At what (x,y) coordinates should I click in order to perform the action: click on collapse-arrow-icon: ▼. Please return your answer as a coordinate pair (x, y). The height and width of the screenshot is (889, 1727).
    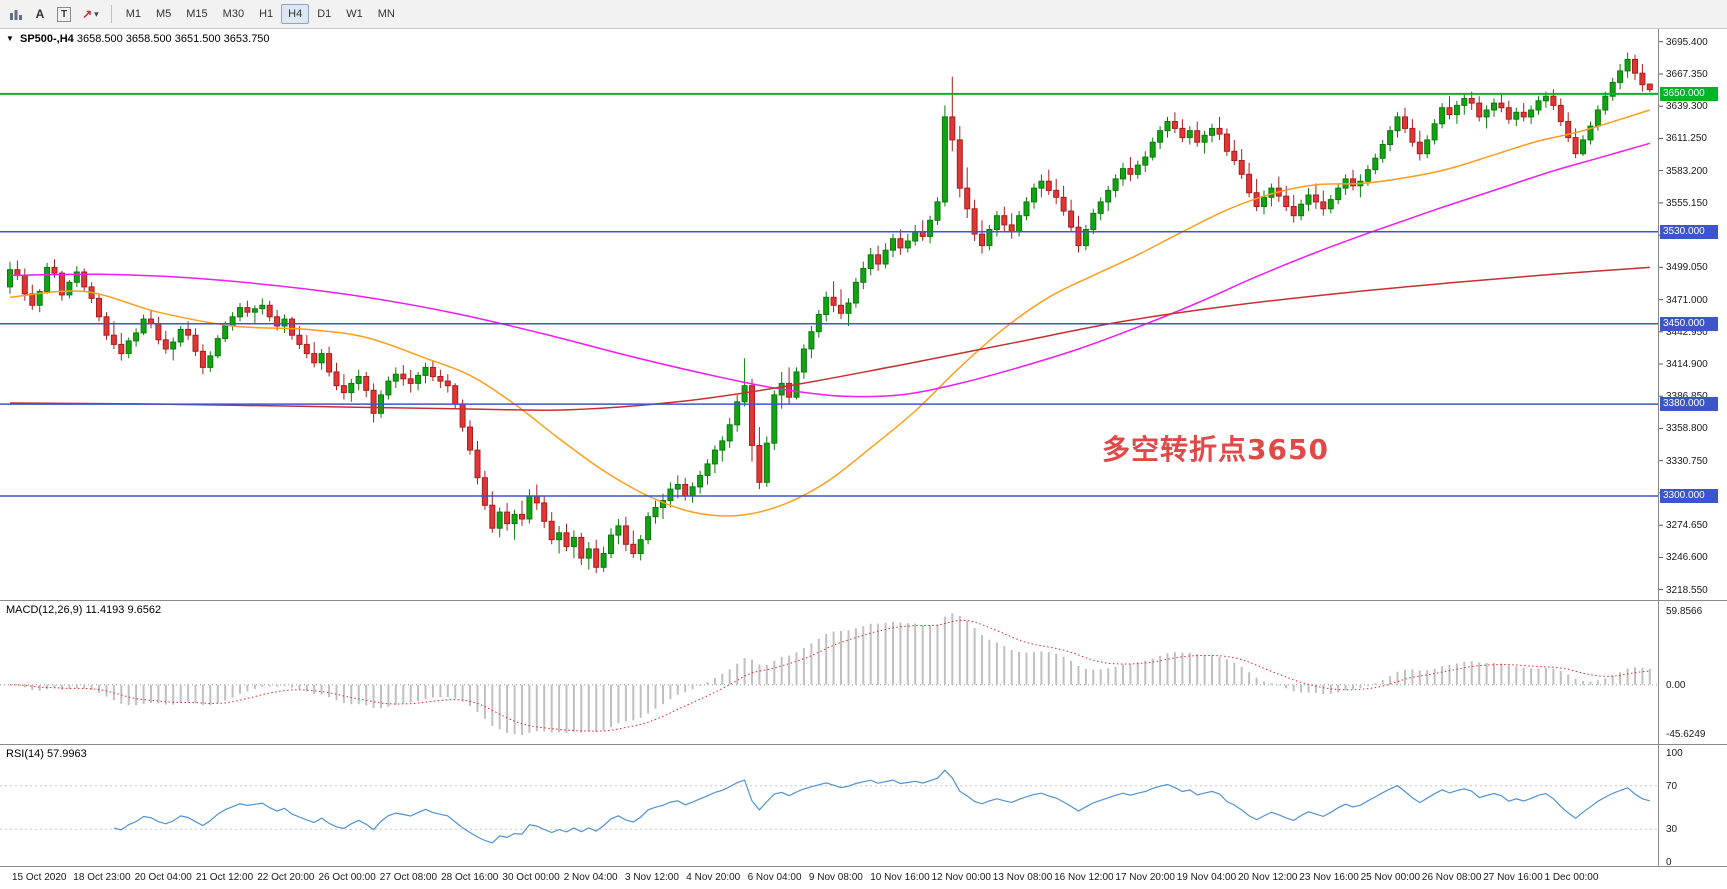
    Looking at the image, I should click on (10, 38).